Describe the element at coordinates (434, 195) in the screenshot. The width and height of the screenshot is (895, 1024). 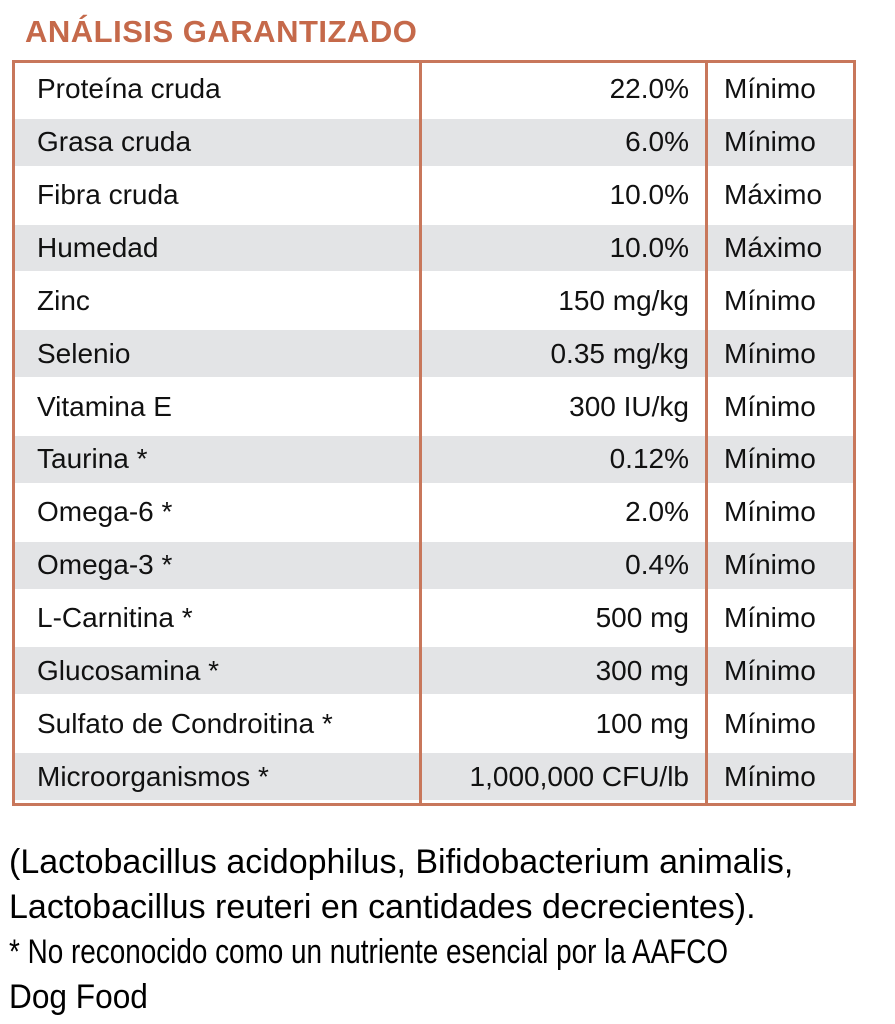
I see `table-row: Fibra cruda 10.0% Máximo` at that location.